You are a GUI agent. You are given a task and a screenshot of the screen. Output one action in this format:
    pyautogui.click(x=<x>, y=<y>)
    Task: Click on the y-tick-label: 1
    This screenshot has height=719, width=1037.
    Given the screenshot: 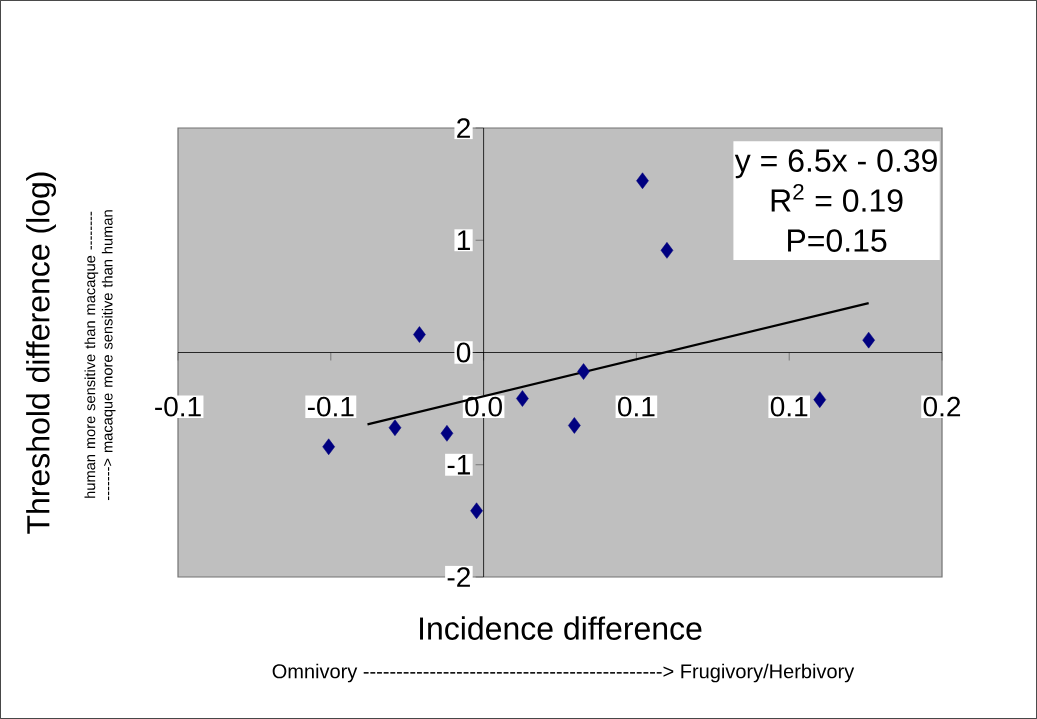 What is the action you would take?
    pyautogui.click(x=463, y=240)
    